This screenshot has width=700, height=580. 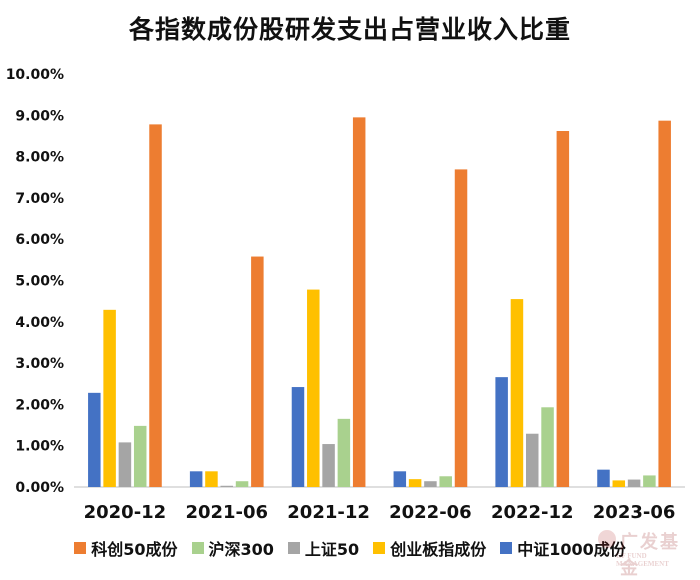 I want to click on legend-label: 创业板指成份, so click(x=438, y=549).